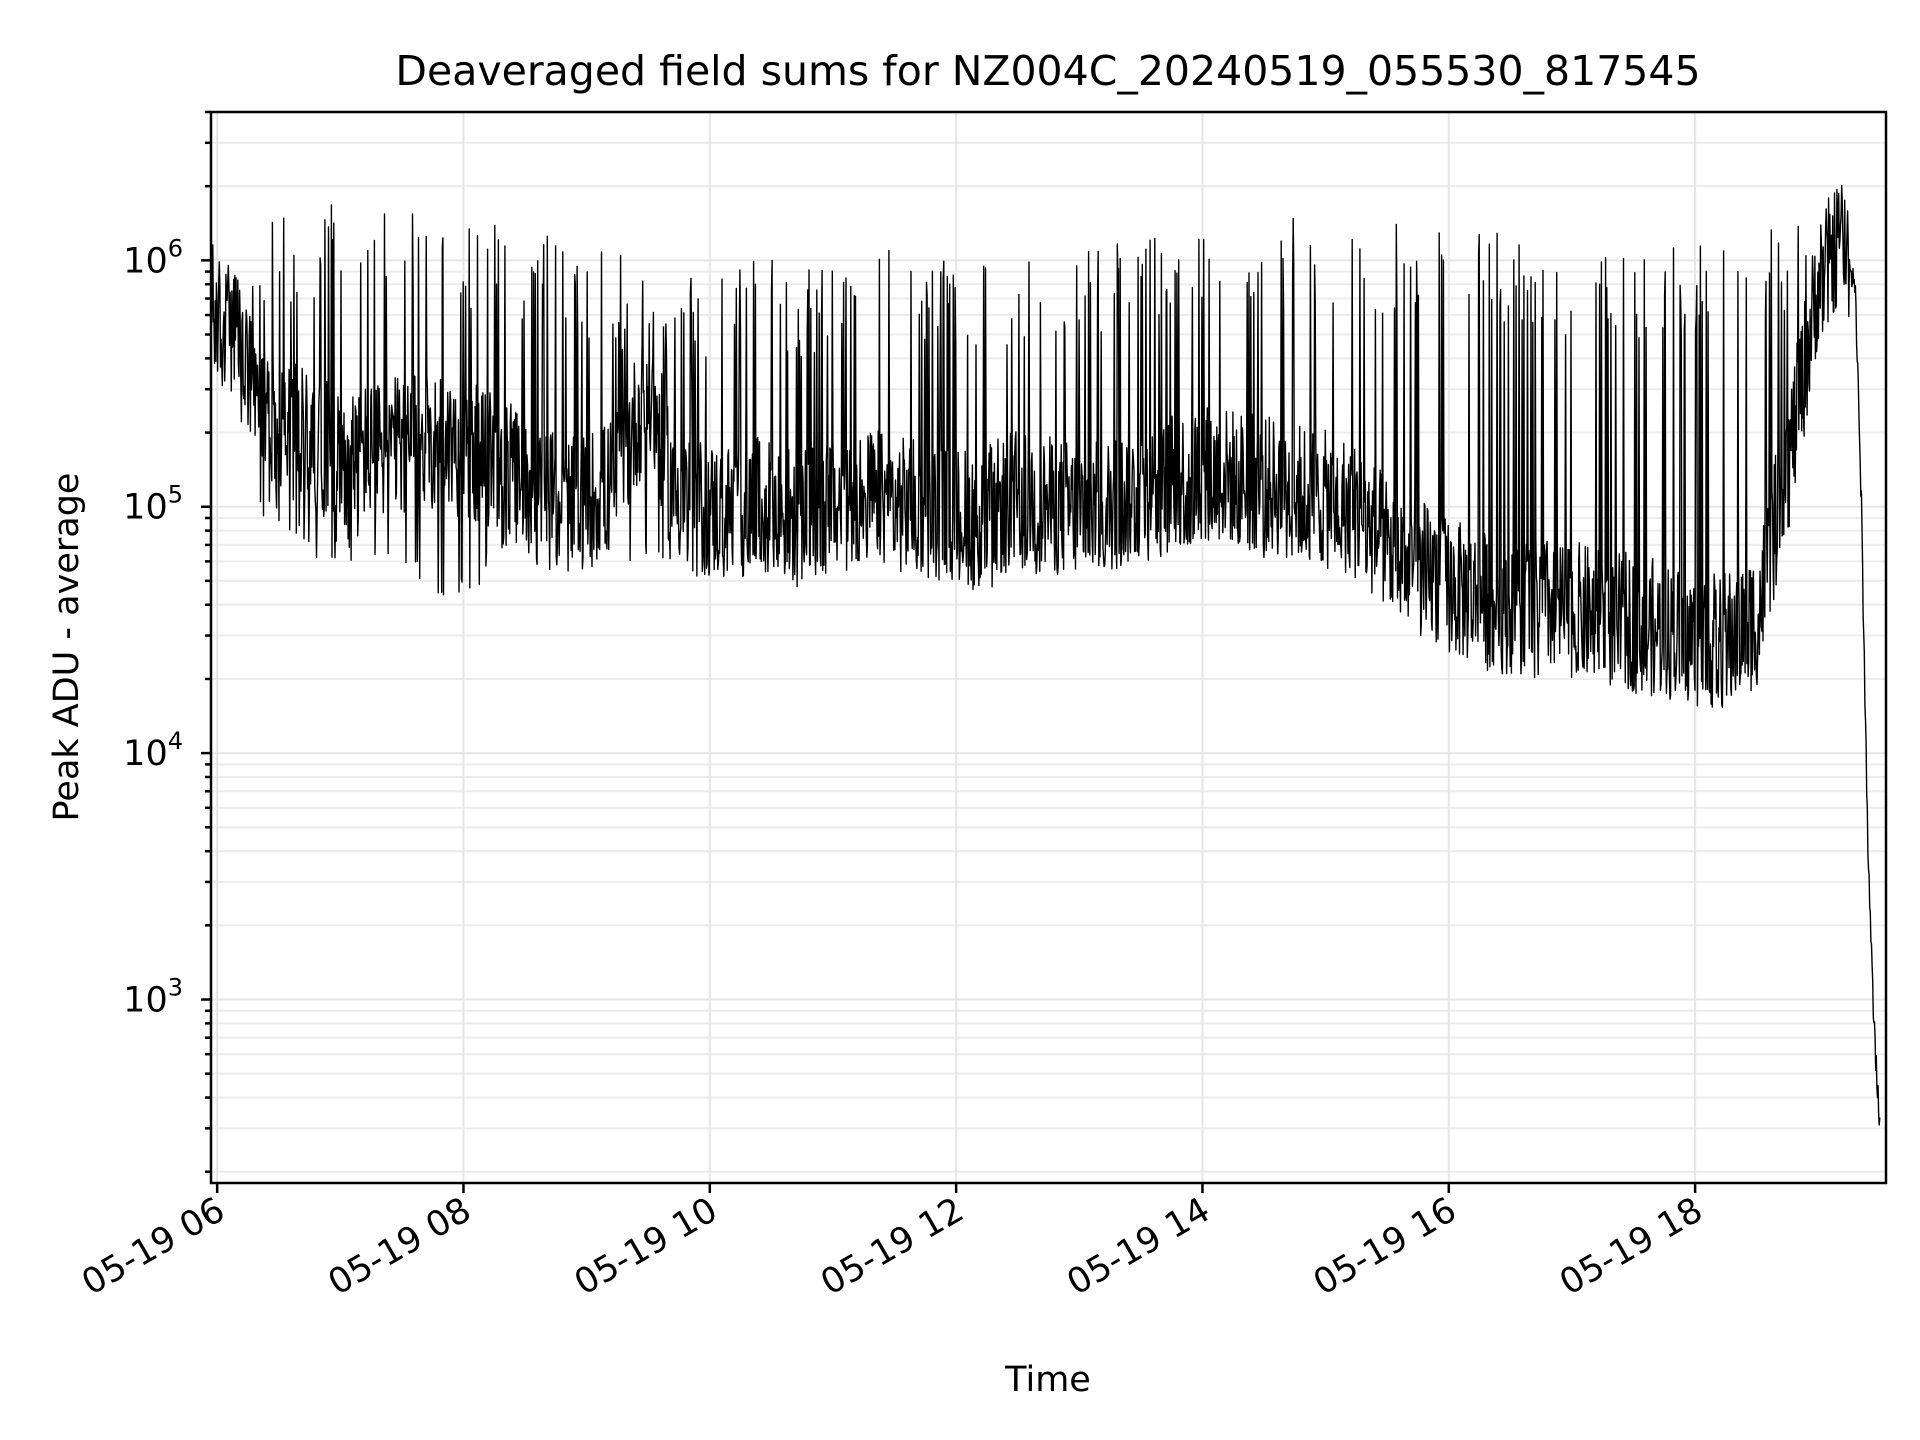 The width and height of the screenshot is (1920, 1440). Describe the element at coordinates (1139, 1246) in the screenshot. I see `x-tick-label: 05-19 14` at that location.